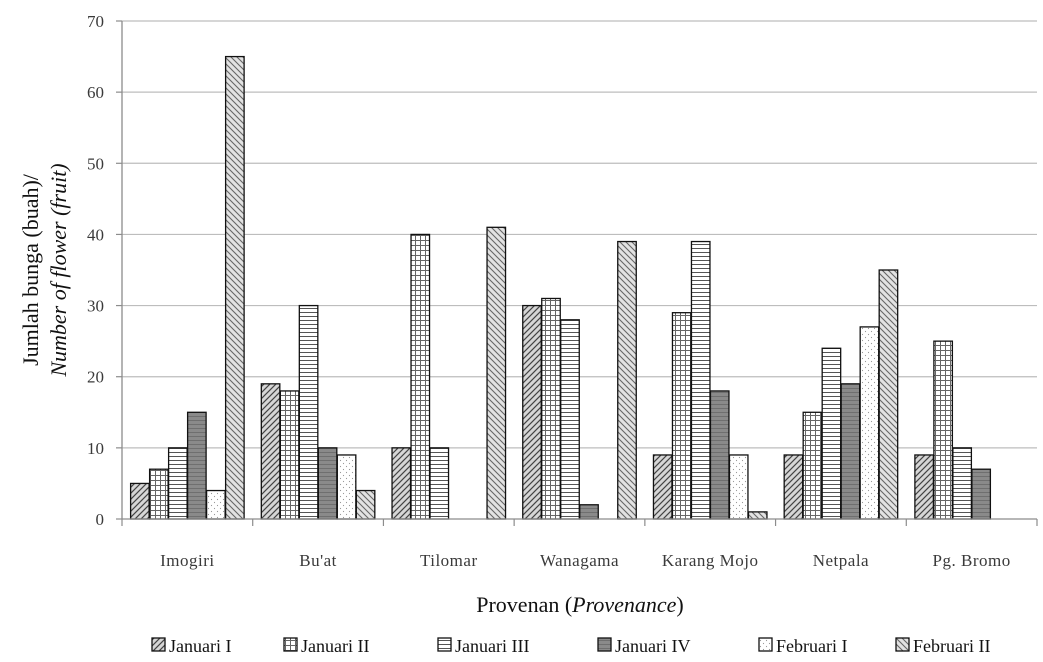  What do you see at coordinates (951, 646) in the screenshot?
I see `legend-label: Februari II` at bounding box center [951, 646].